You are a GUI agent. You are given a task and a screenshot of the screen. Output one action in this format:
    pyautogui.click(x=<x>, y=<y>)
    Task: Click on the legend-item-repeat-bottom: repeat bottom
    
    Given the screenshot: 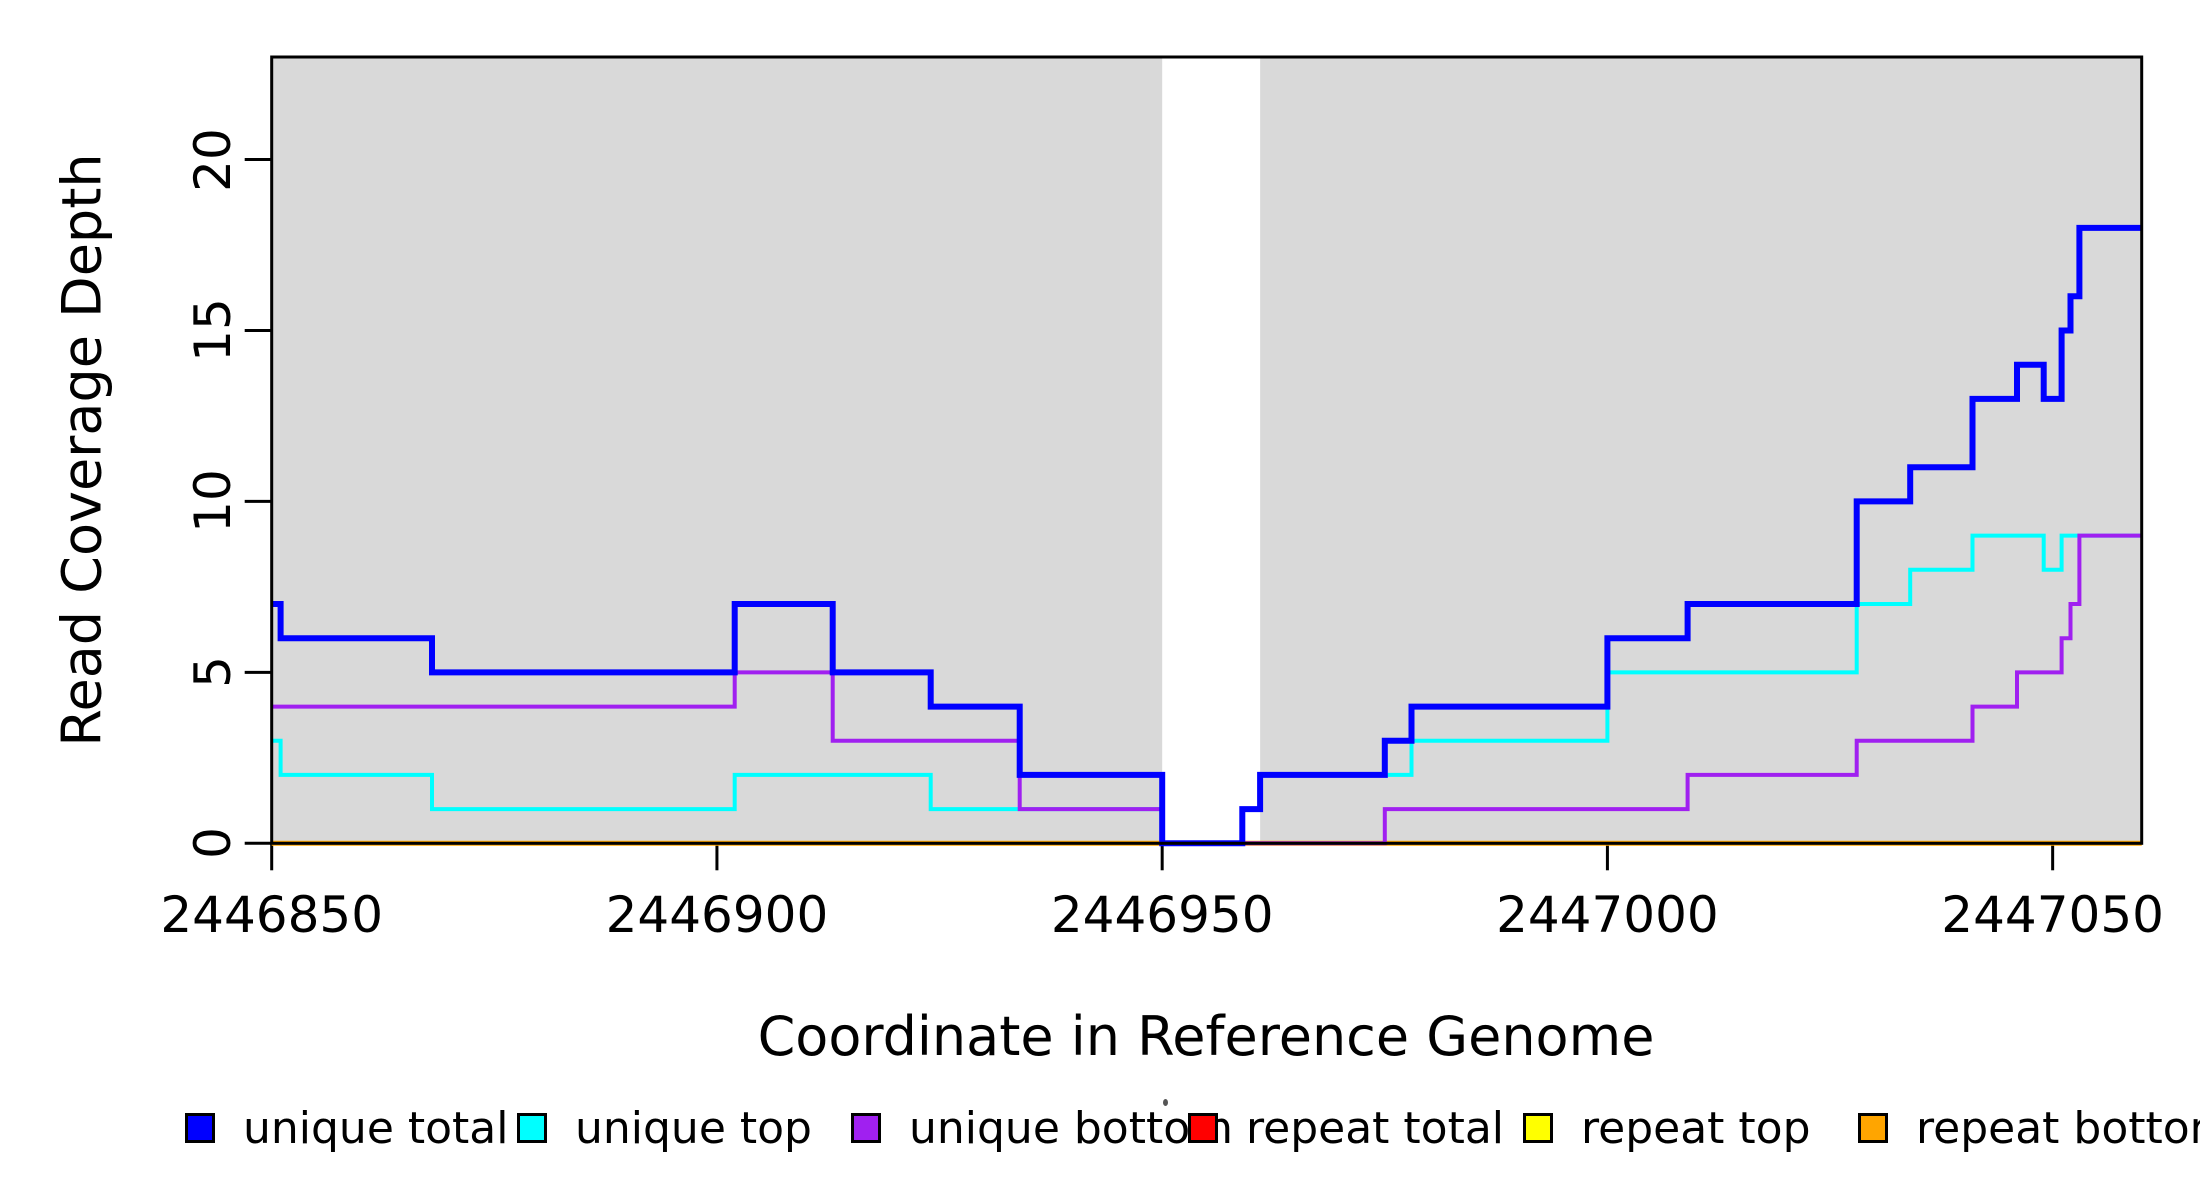 What is the action you would take?
    pyautogui.click(x=2029, y=1128)
    